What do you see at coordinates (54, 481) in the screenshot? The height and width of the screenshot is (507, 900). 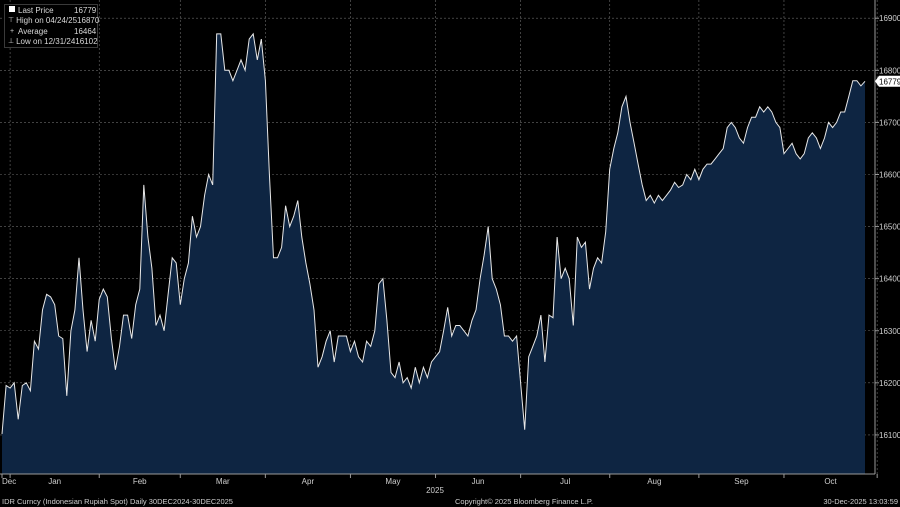 I see `x-tick-label: Jan` at bounding box center [54, 481].